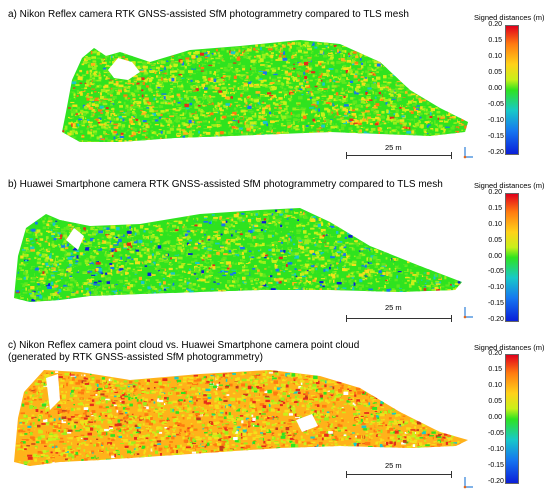 This screenshot has width=550, height=493. What do you see at coordinates (124, 69) in the screenshot?
I see `data-gap` at bounding box center [124, 69].